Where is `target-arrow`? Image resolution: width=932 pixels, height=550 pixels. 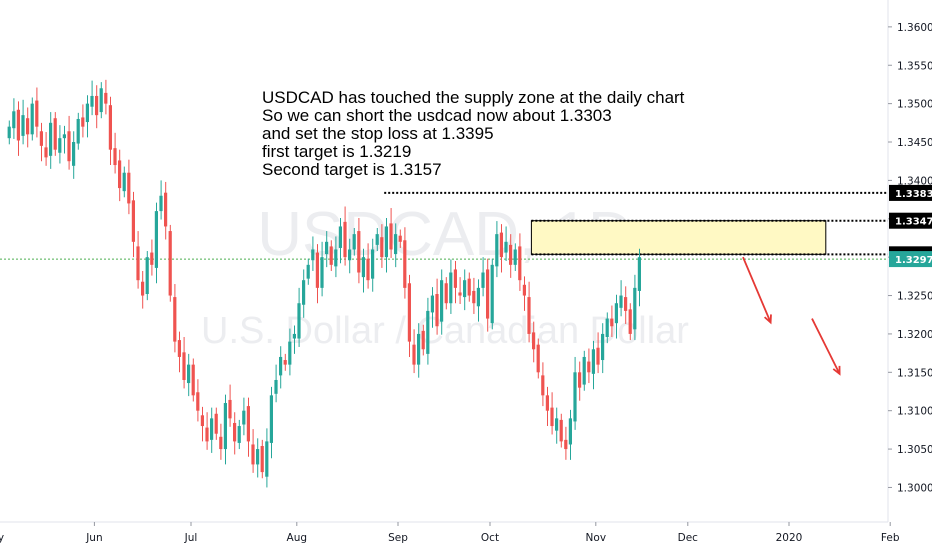 target-arrow is located at coordinates (757, 290).